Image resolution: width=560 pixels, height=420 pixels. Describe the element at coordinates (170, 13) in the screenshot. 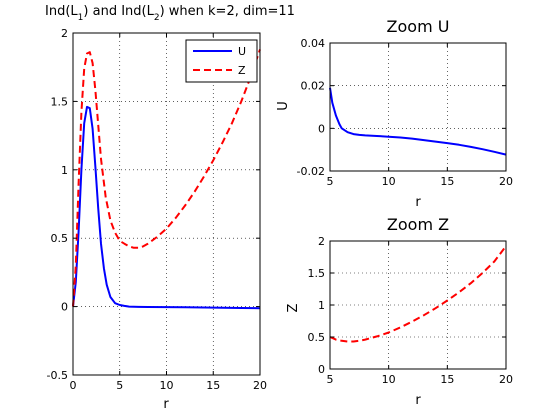

I see `main-title: Ind(L1) and Ind(L2) when k=2, dim=11` at that location.